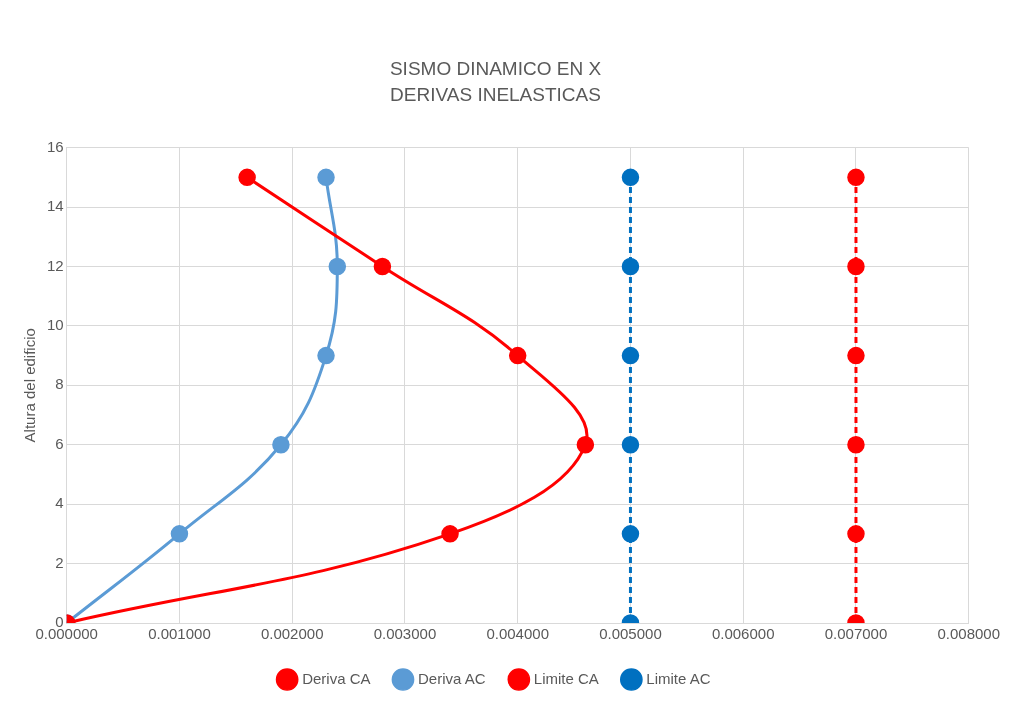  What do you see at coordinates (59, 384) in the screenshot?
I see `y-tick-label: 8` at bounding box center [59, 384].